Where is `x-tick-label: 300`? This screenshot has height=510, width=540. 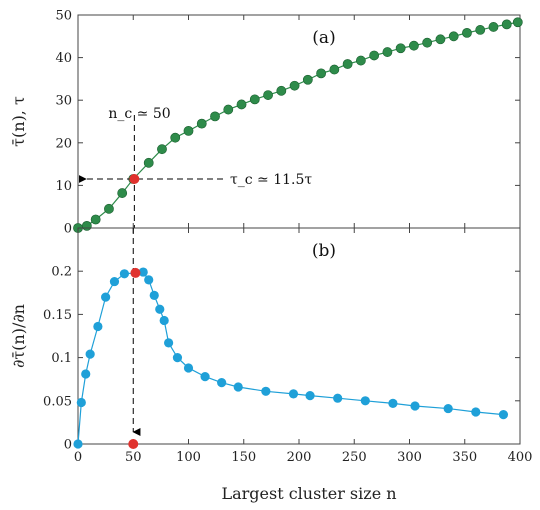 x-tick-label: 300 is located at coordinates (409, 457).